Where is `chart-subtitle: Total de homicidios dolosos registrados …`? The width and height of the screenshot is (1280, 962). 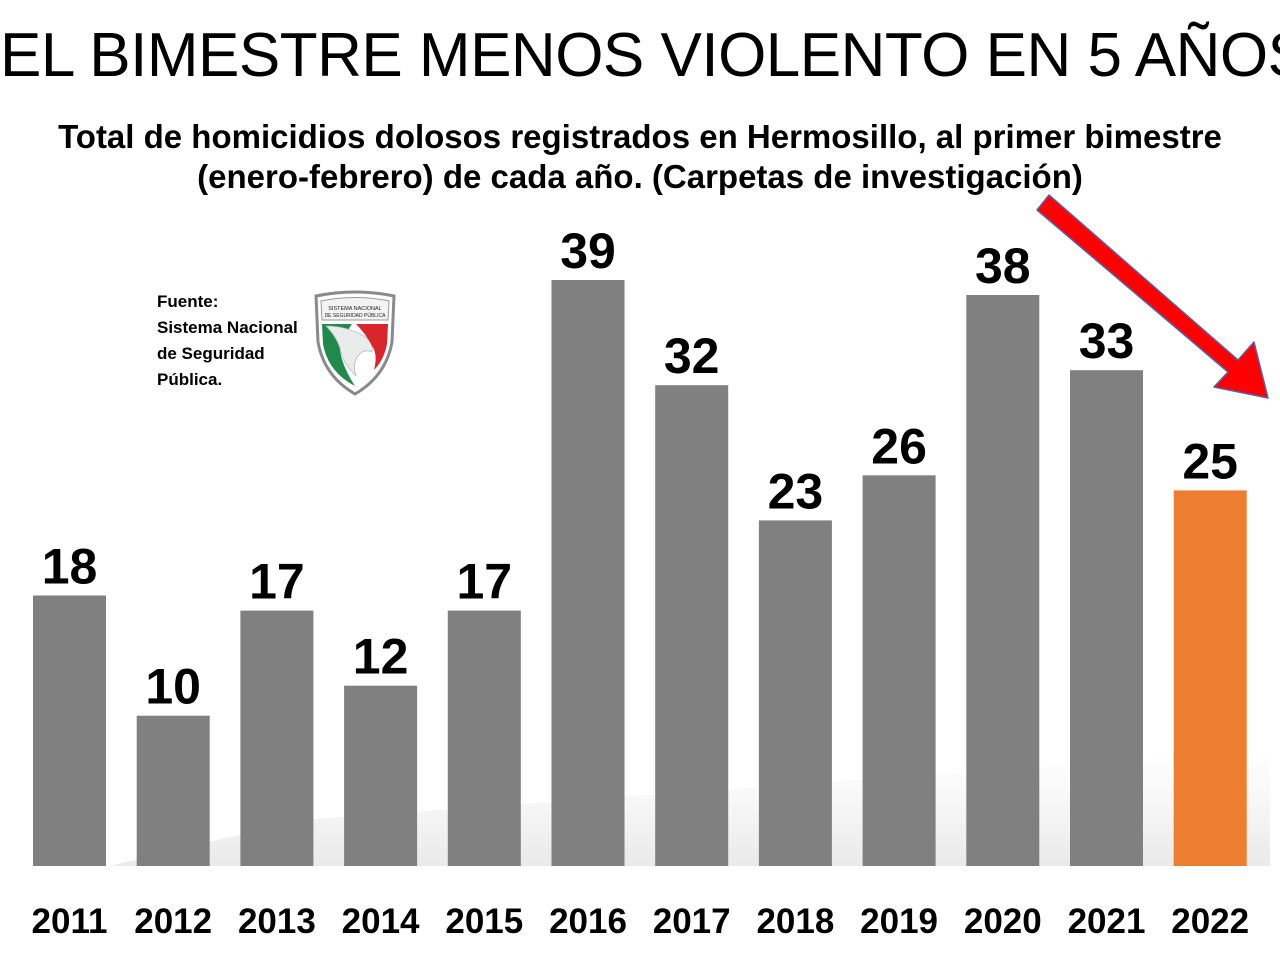 chart-subtitle: Total de homicidios dolosos registrados … is located at coordinates (640, 156).